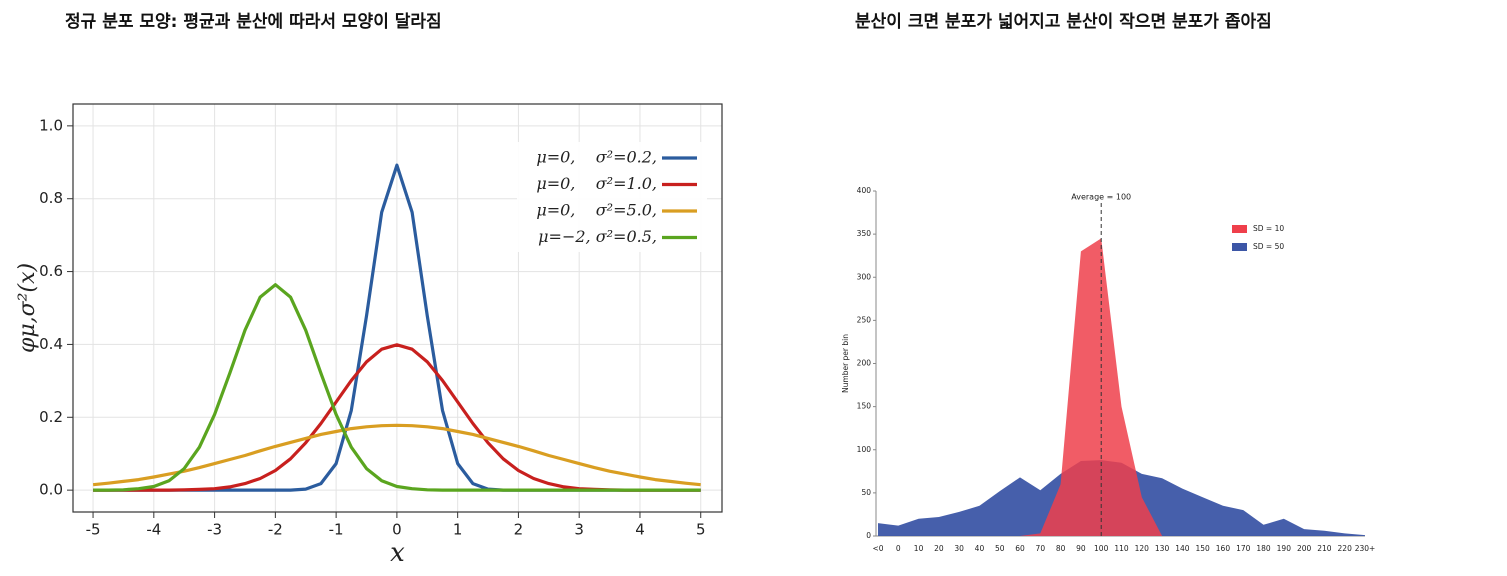 This screenshot has height=576, width=1507. Describe the element at coordinates (596, 210) in the screenshot. I see `legend-label: μ=0, σ²=5.0,` at that location.